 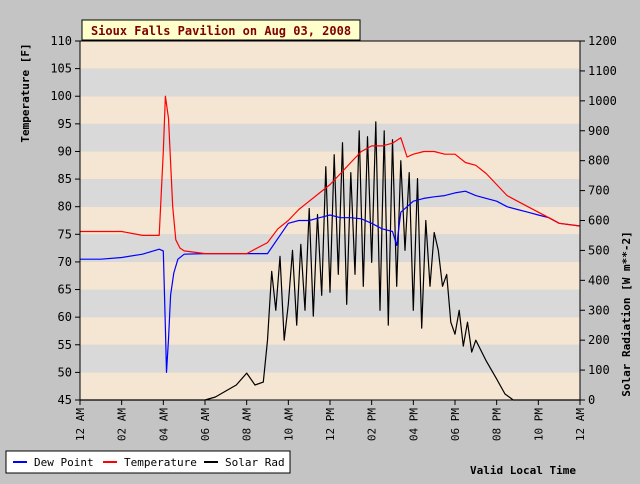 What do you see at coordinates (65, 290) in the screenshot?
I see `y-left-tick-label: 65` at bounding box center [65, 290].